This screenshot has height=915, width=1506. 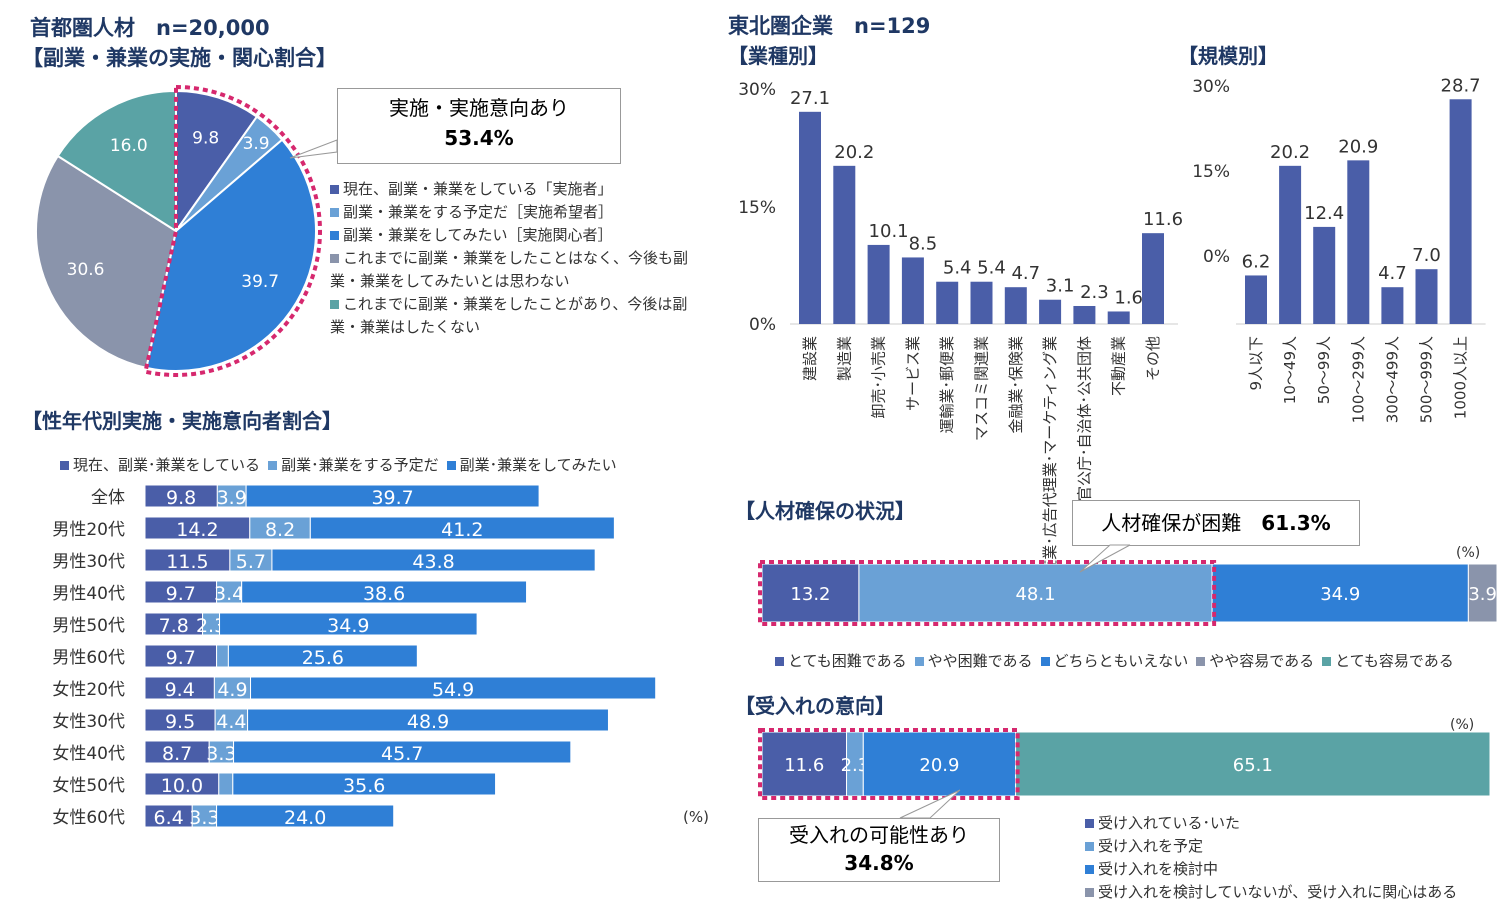 What do you see at coordinates (1256, 261) in the screenshot?
I see `bar-value: 6.2` at bounding box center [1256, 261].